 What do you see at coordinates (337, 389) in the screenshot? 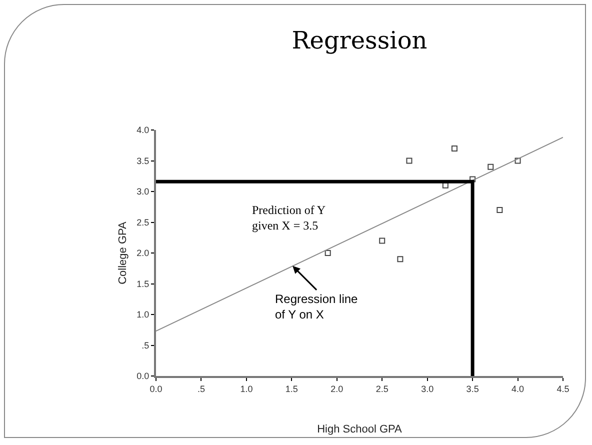
I see `x-tick-label: 2.0` at bounding box center [337, 389].